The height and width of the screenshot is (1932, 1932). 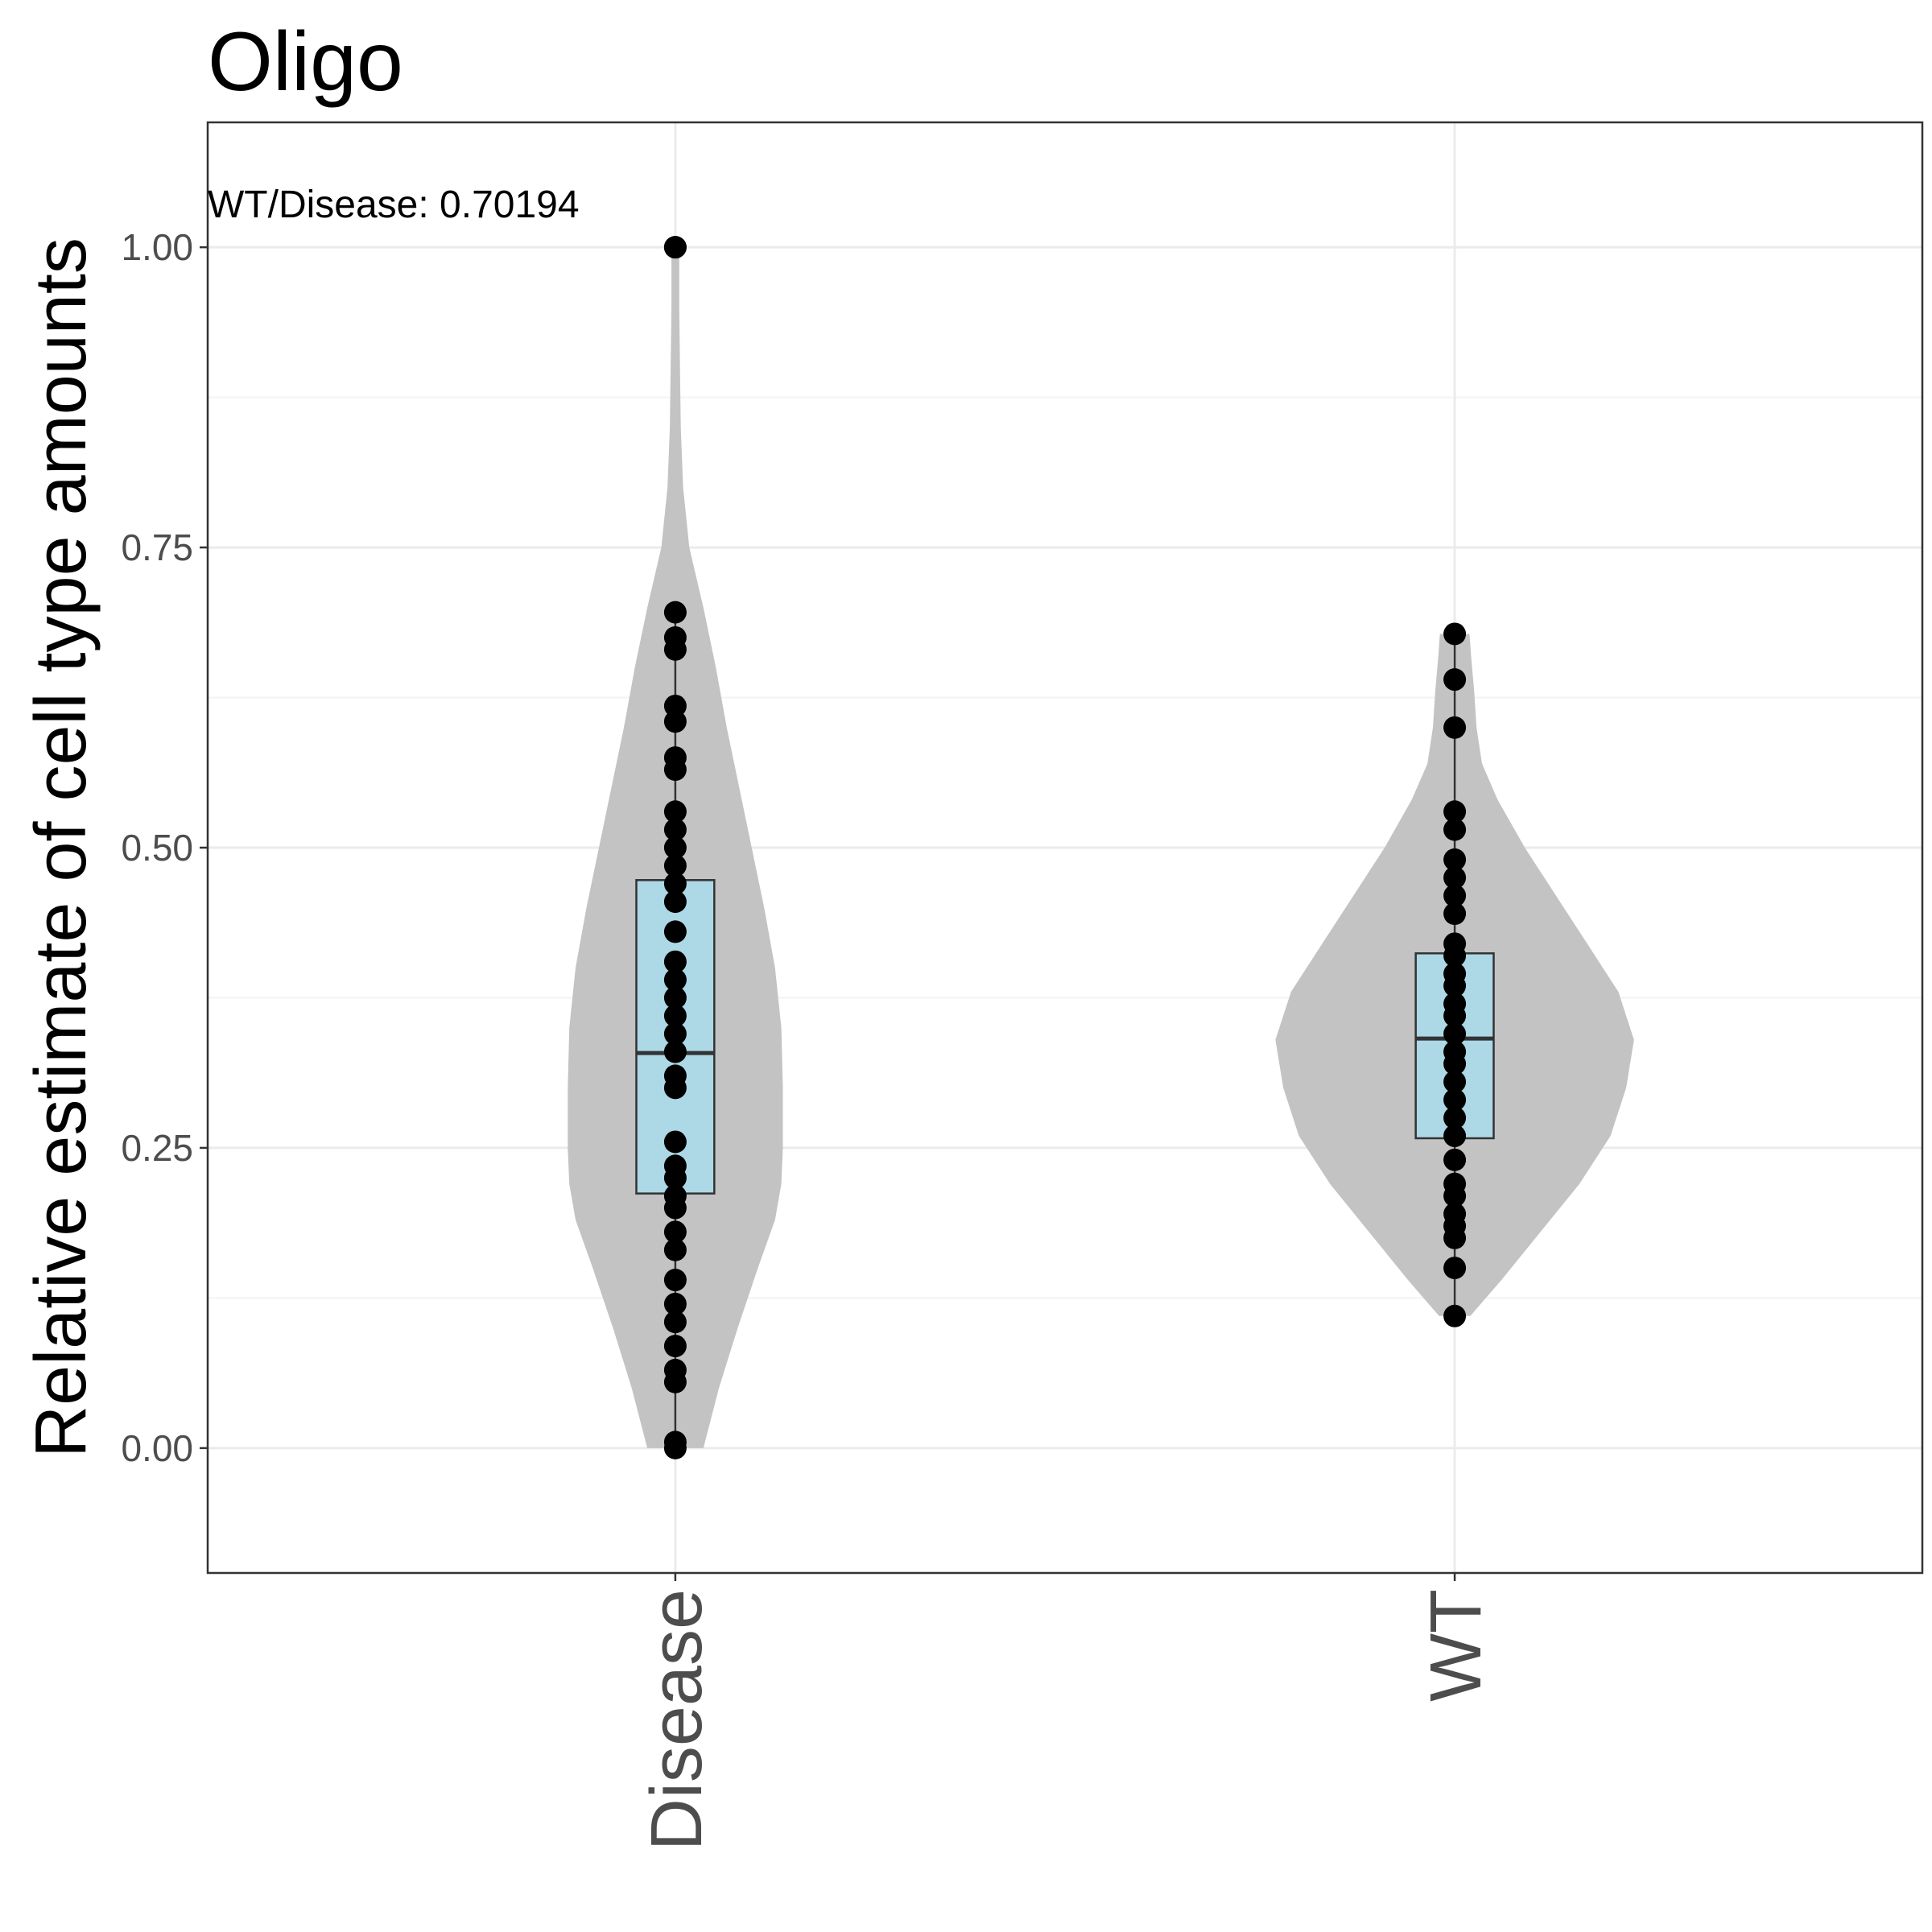 What do you see at coordinates (157, 1148) in the screenshot?
I see `y-tick-label: 0.25` at bounding box center [157, 1148].